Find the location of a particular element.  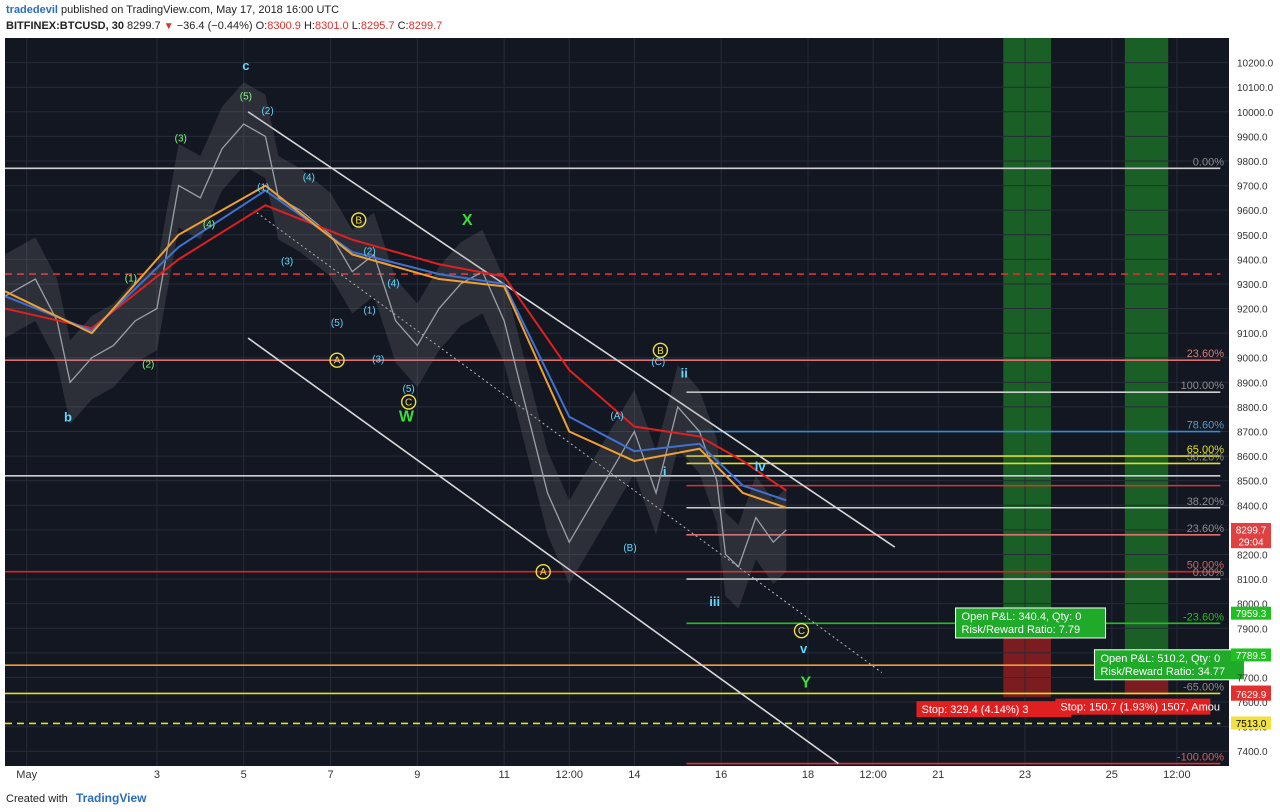

author-link: tradedevil is located at coordinates (32, 10).